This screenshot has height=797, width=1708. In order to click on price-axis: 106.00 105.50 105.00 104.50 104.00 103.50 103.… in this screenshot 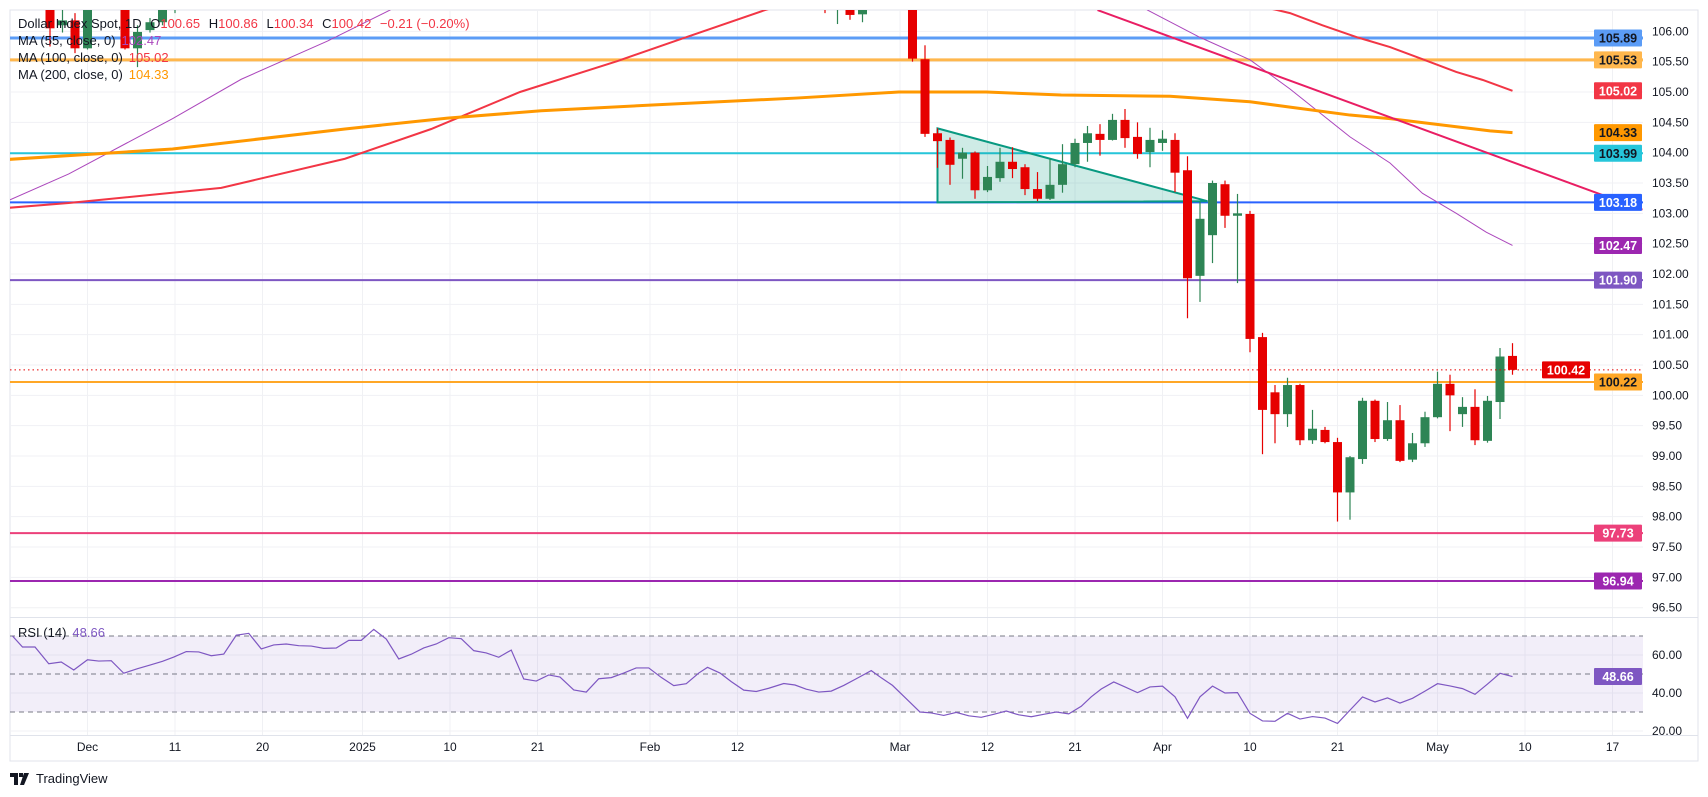, I will do `click(1670, 381)`.